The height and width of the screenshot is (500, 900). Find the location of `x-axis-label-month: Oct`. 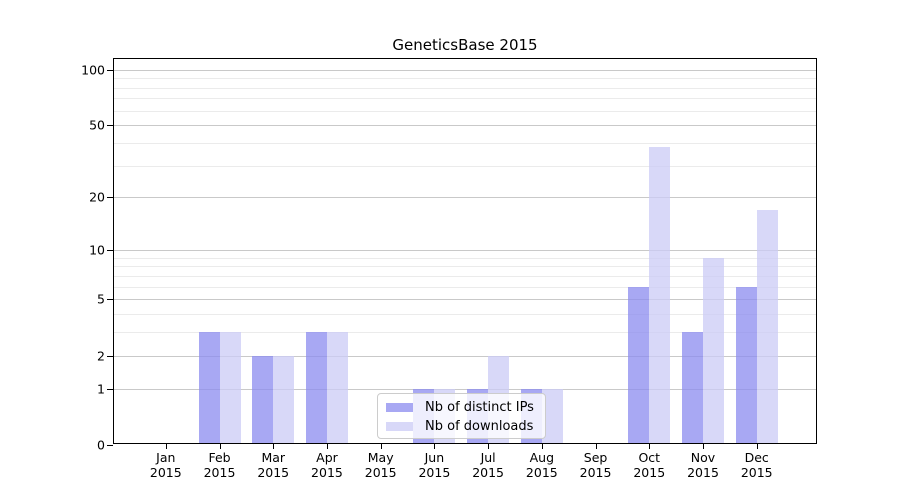

x-axis-label-month: Oct is located at coordinates (649, 457).